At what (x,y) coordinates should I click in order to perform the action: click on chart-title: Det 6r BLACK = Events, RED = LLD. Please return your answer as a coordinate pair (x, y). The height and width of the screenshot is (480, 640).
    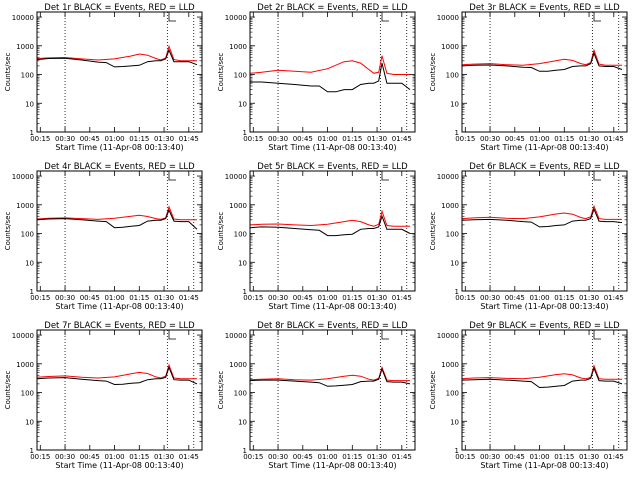
    Looking at the image, I should click on (544, 167).